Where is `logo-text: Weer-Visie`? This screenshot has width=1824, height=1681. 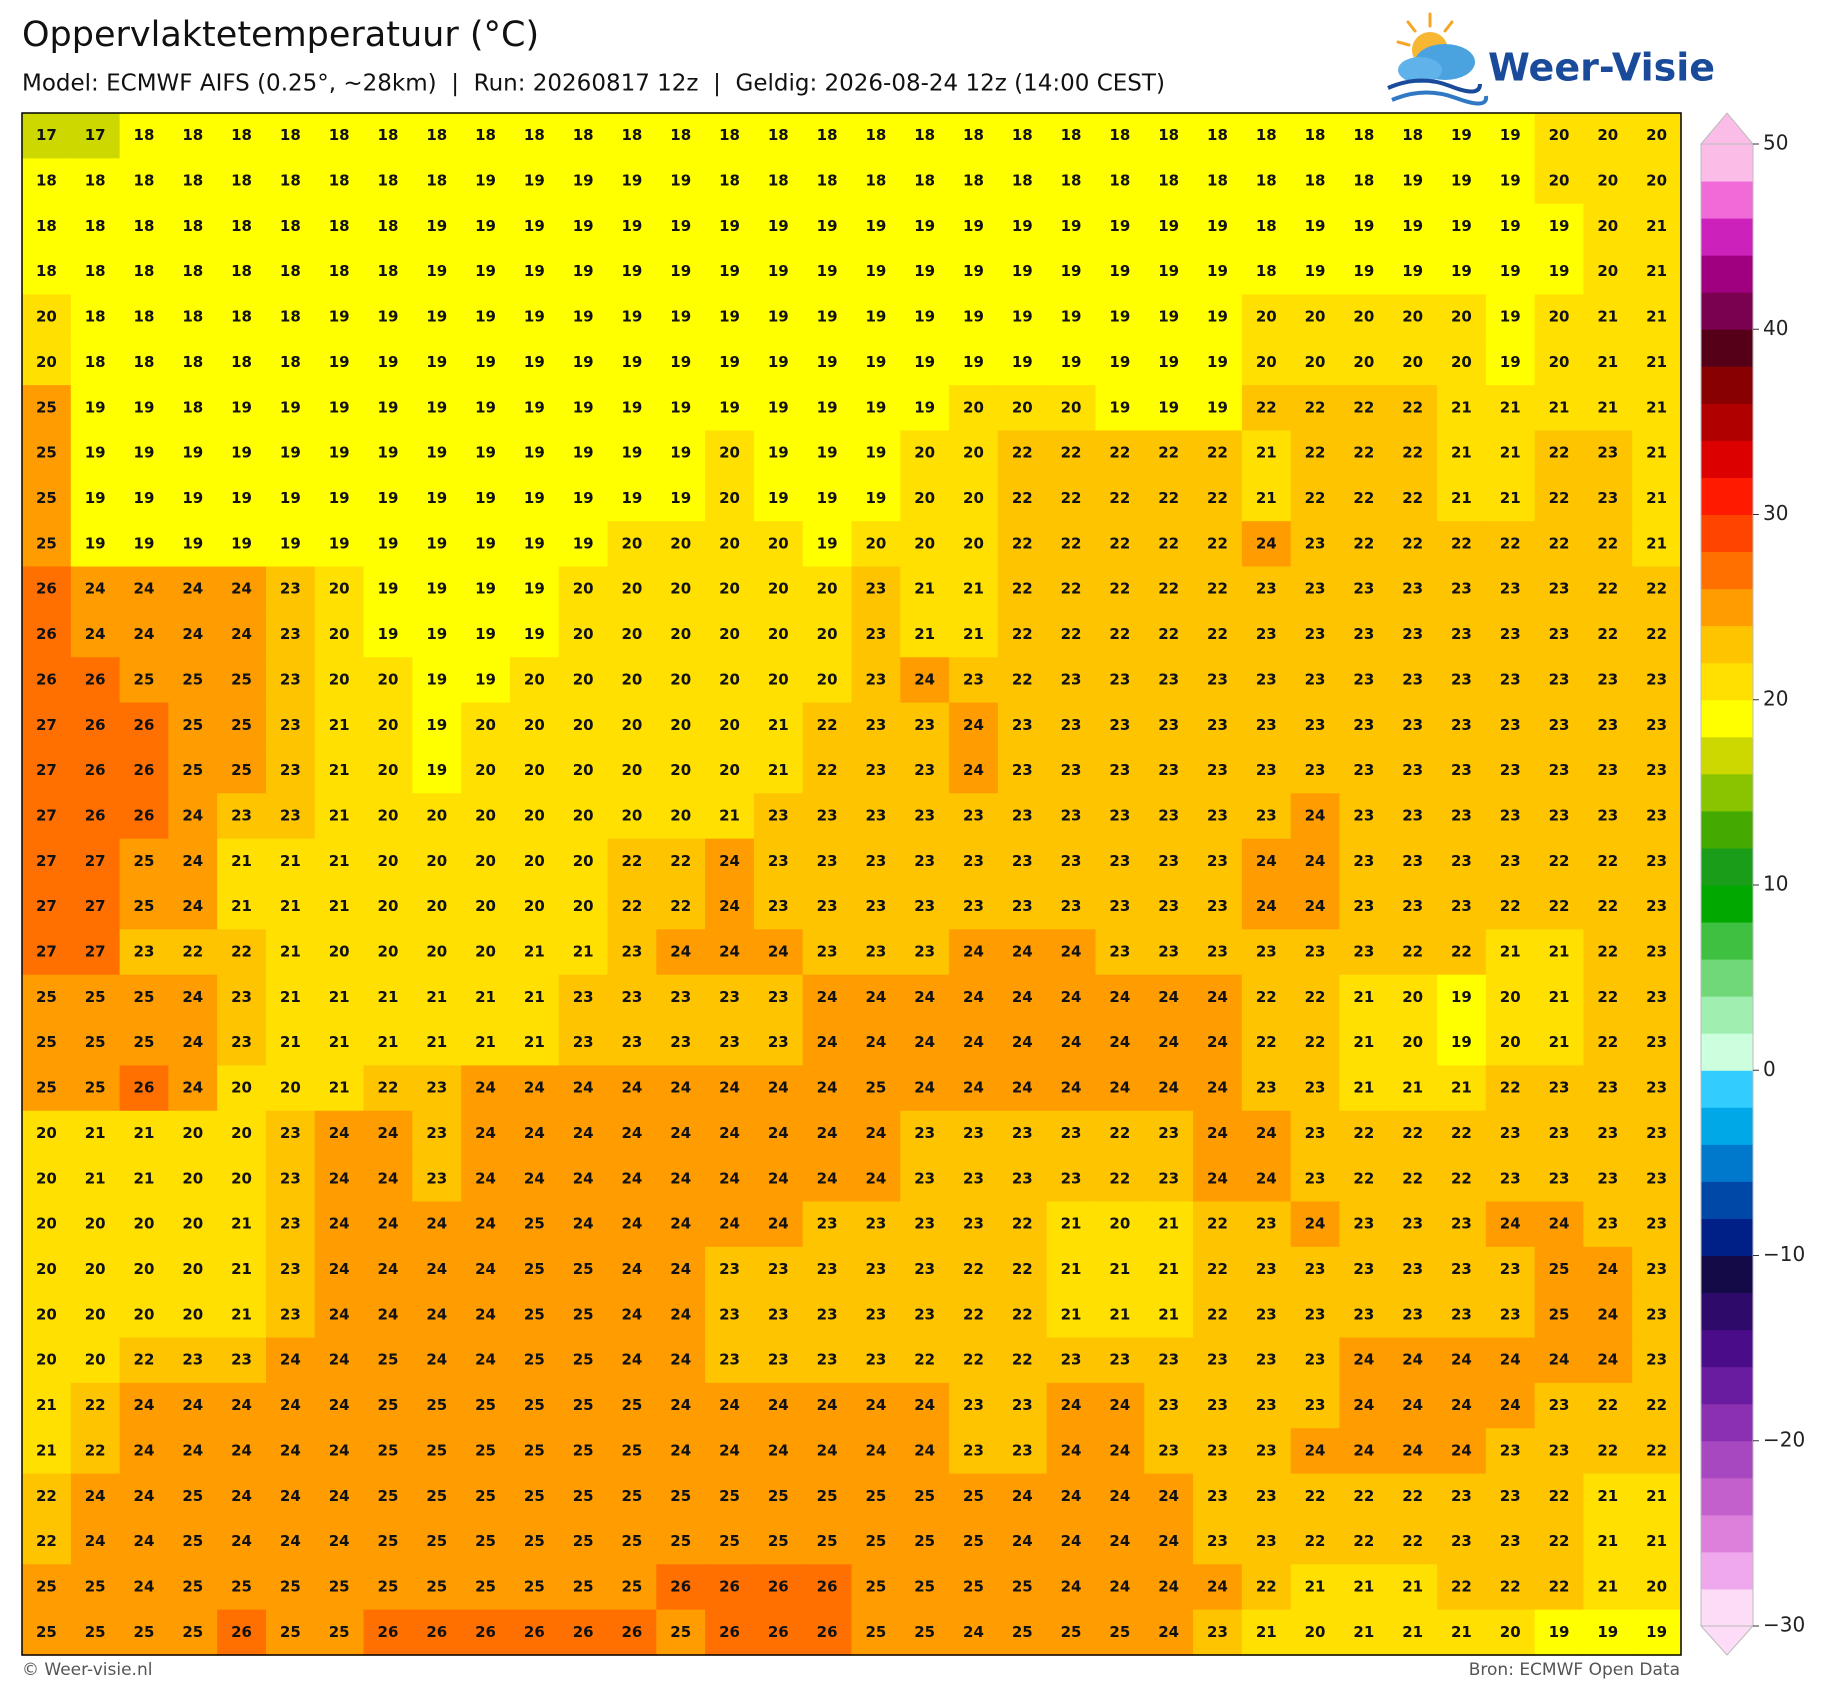
logo-text: Weer-Visie is located at coordinates (1601, 68).